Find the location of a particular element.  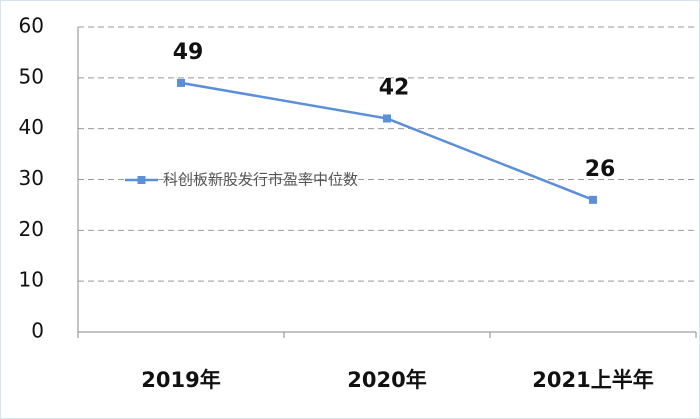

data-label: 49 is located at coordinates (188, 52).